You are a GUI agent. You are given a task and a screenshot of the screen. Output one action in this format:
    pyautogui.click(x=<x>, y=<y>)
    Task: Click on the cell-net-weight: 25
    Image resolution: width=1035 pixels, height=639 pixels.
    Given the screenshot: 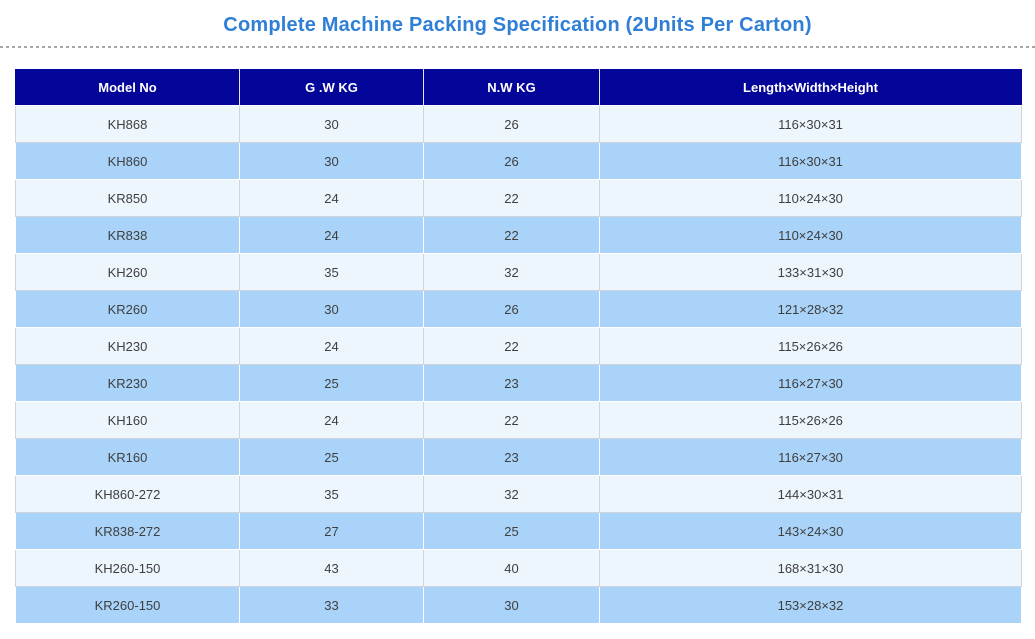 What is the action you would take?
    pyautogui.click(x=511, y=531)
    